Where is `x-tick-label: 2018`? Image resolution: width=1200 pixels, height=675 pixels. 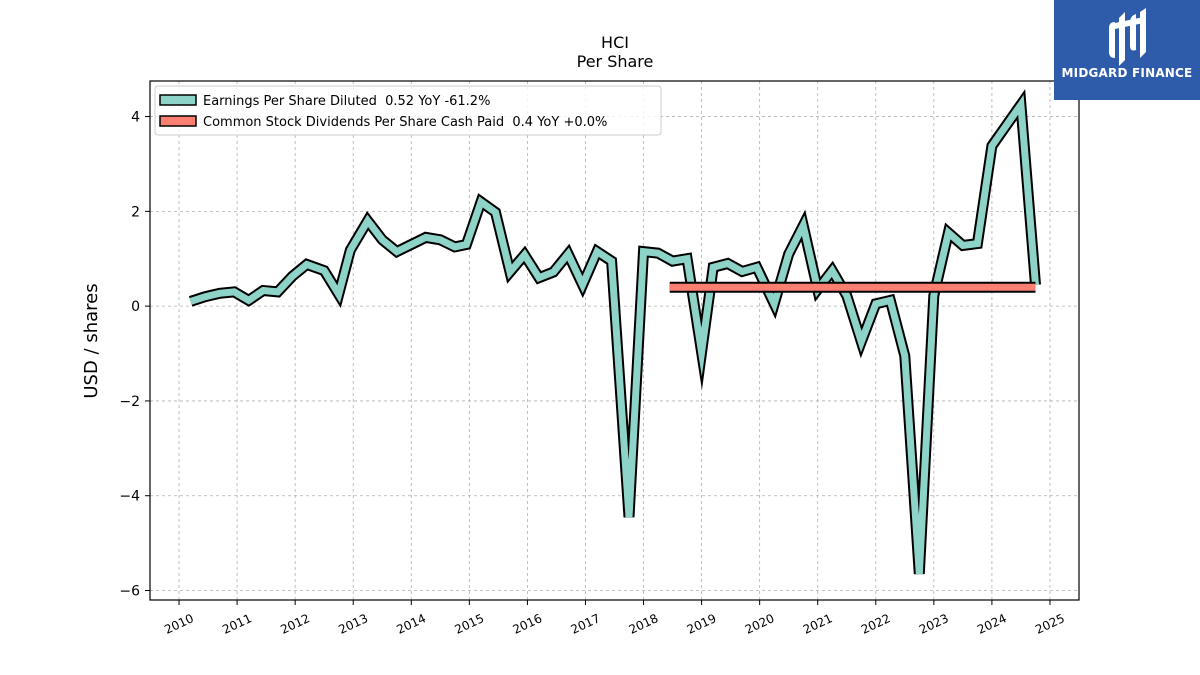 x-tick-label: 2018 is located at coordinates (644, 624).